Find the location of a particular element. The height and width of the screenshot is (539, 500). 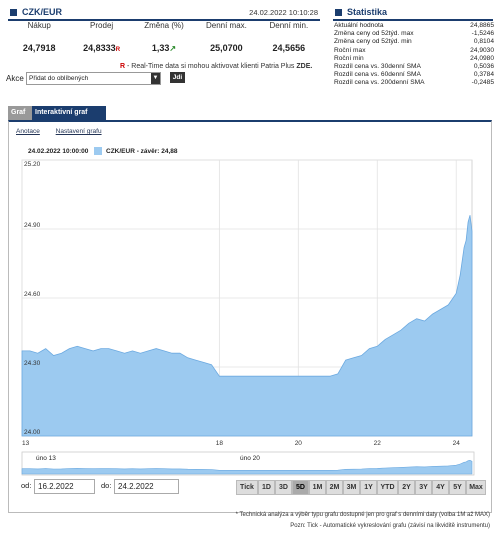

stat-value: 24,9030 is located at coordinates (482, 50).